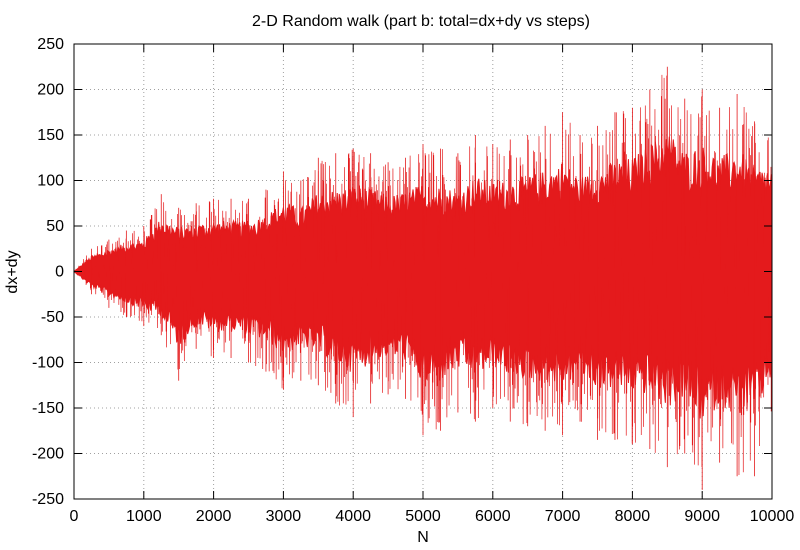 Image resolution: width=800 pixels, height=550 pixels. I want to click on y-tick-label: 50, so click(55, 226).